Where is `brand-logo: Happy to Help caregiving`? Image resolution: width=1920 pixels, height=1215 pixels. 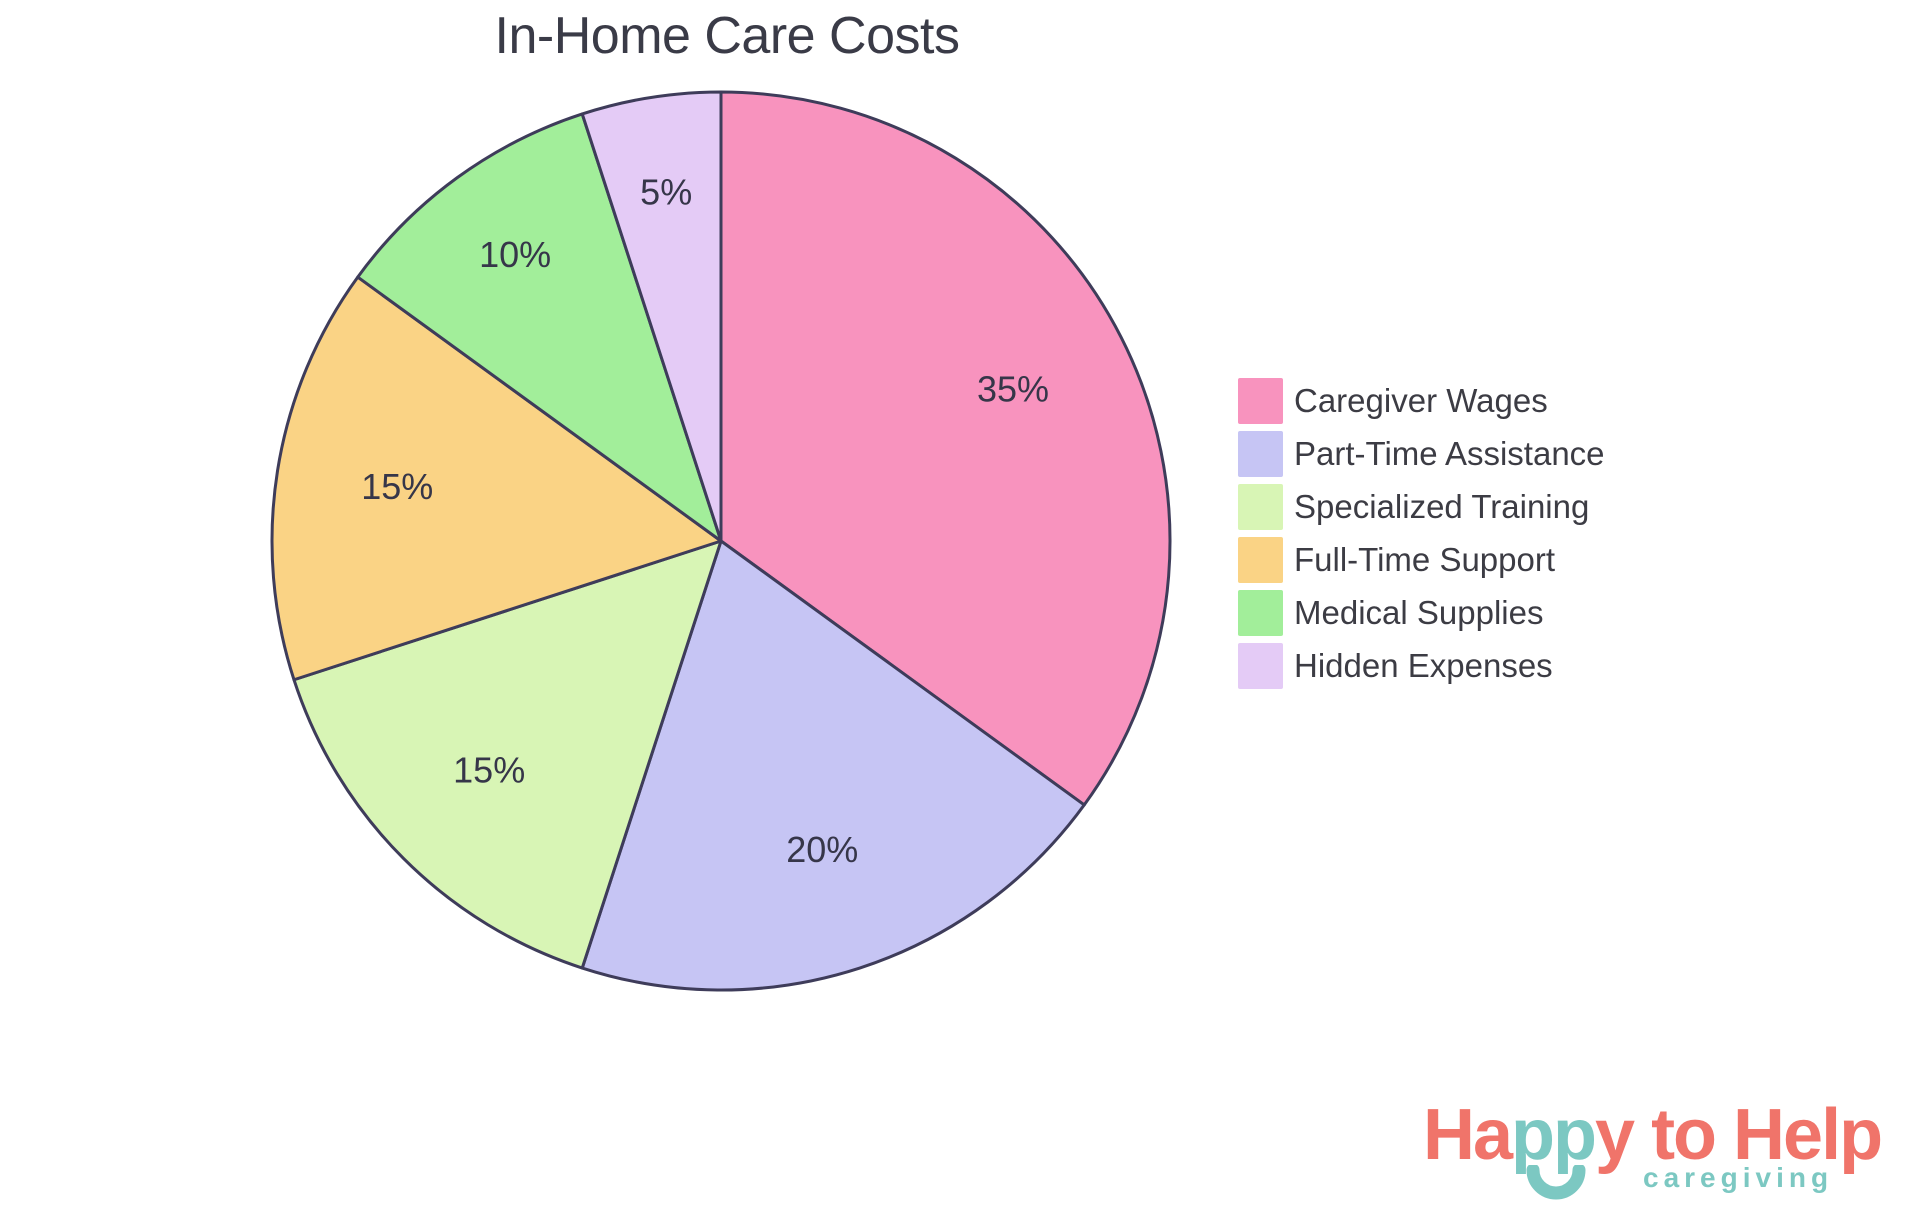
brand-logo: Happy to Help caregiving is located at coordinates (1653, 1149).